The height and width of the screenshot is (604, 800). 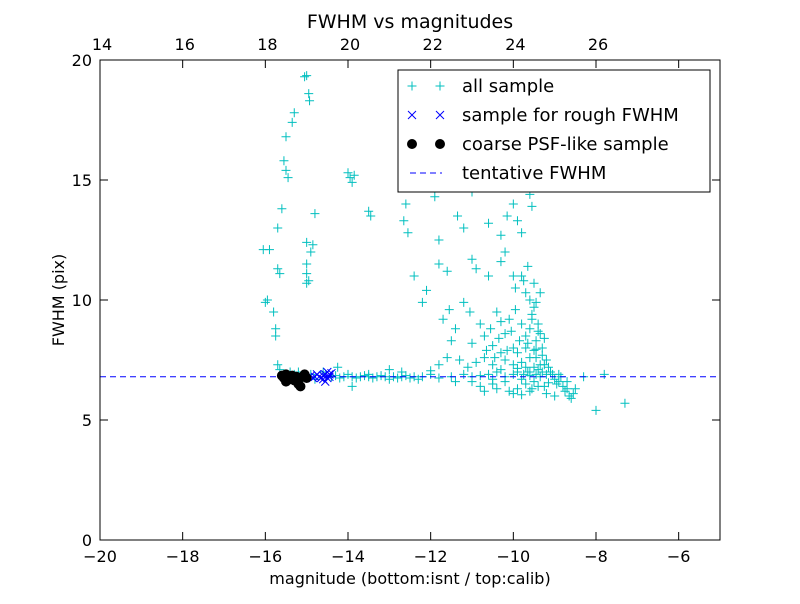 What do you see at coordinates (513, 556) in the screenshot?
I see `x-tick-label: −10` at bounding box center [513, 556].